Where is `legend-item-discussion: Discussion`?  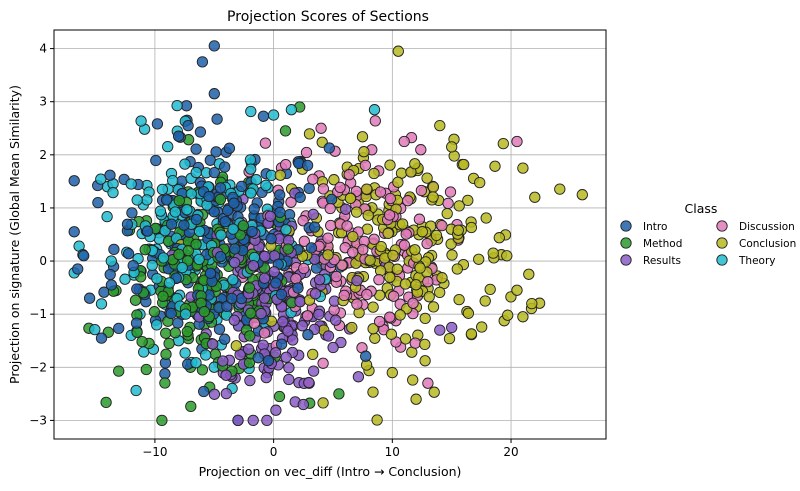 legend-item-discussion: Discussion is located at coordinates (755, 226).